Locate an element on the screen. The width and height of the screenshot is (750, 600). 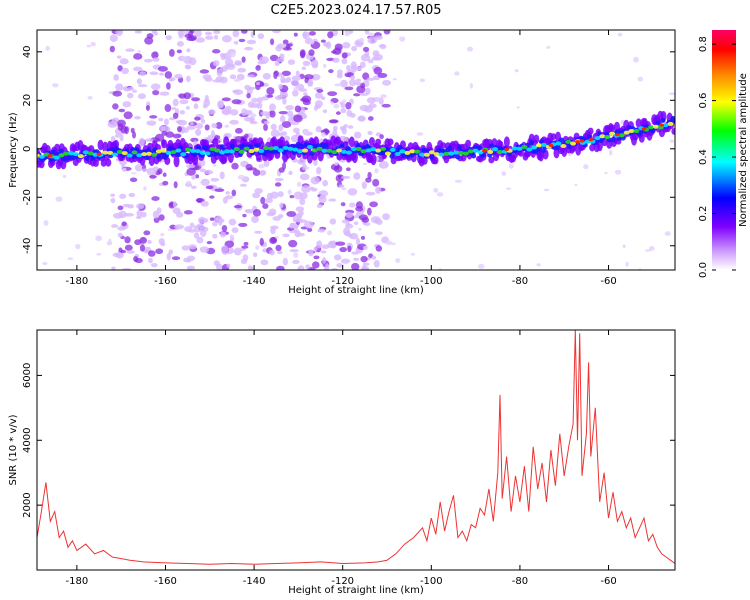
snr-x-tick-label: -100 is located at coordinates (431, 581).